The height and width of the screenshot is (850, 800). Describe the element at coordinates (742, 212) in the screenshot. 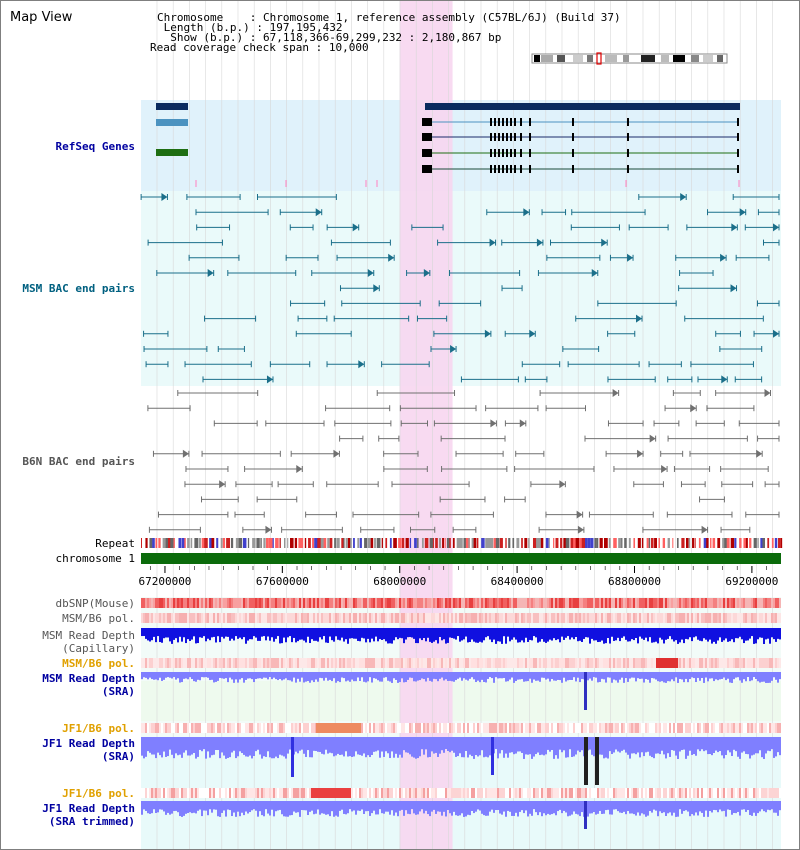

I see `msm-bac-arrow` at that location.